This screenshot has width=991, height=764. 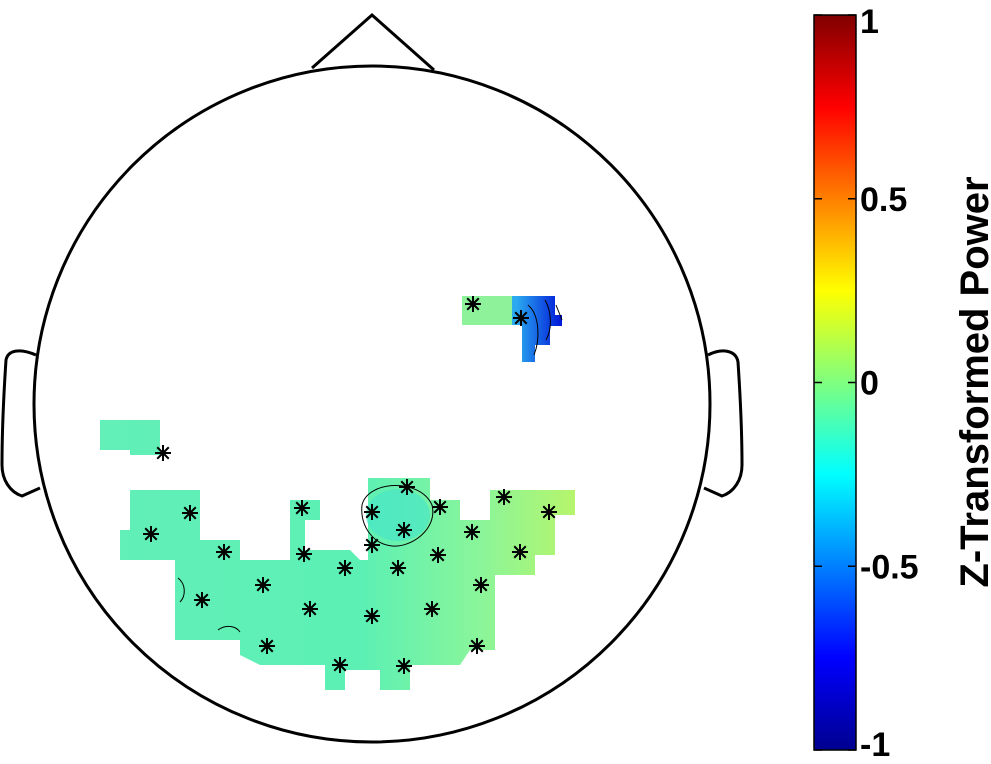 I want to click on colorbar-tick-label: -1, so click(x=875, y=745).